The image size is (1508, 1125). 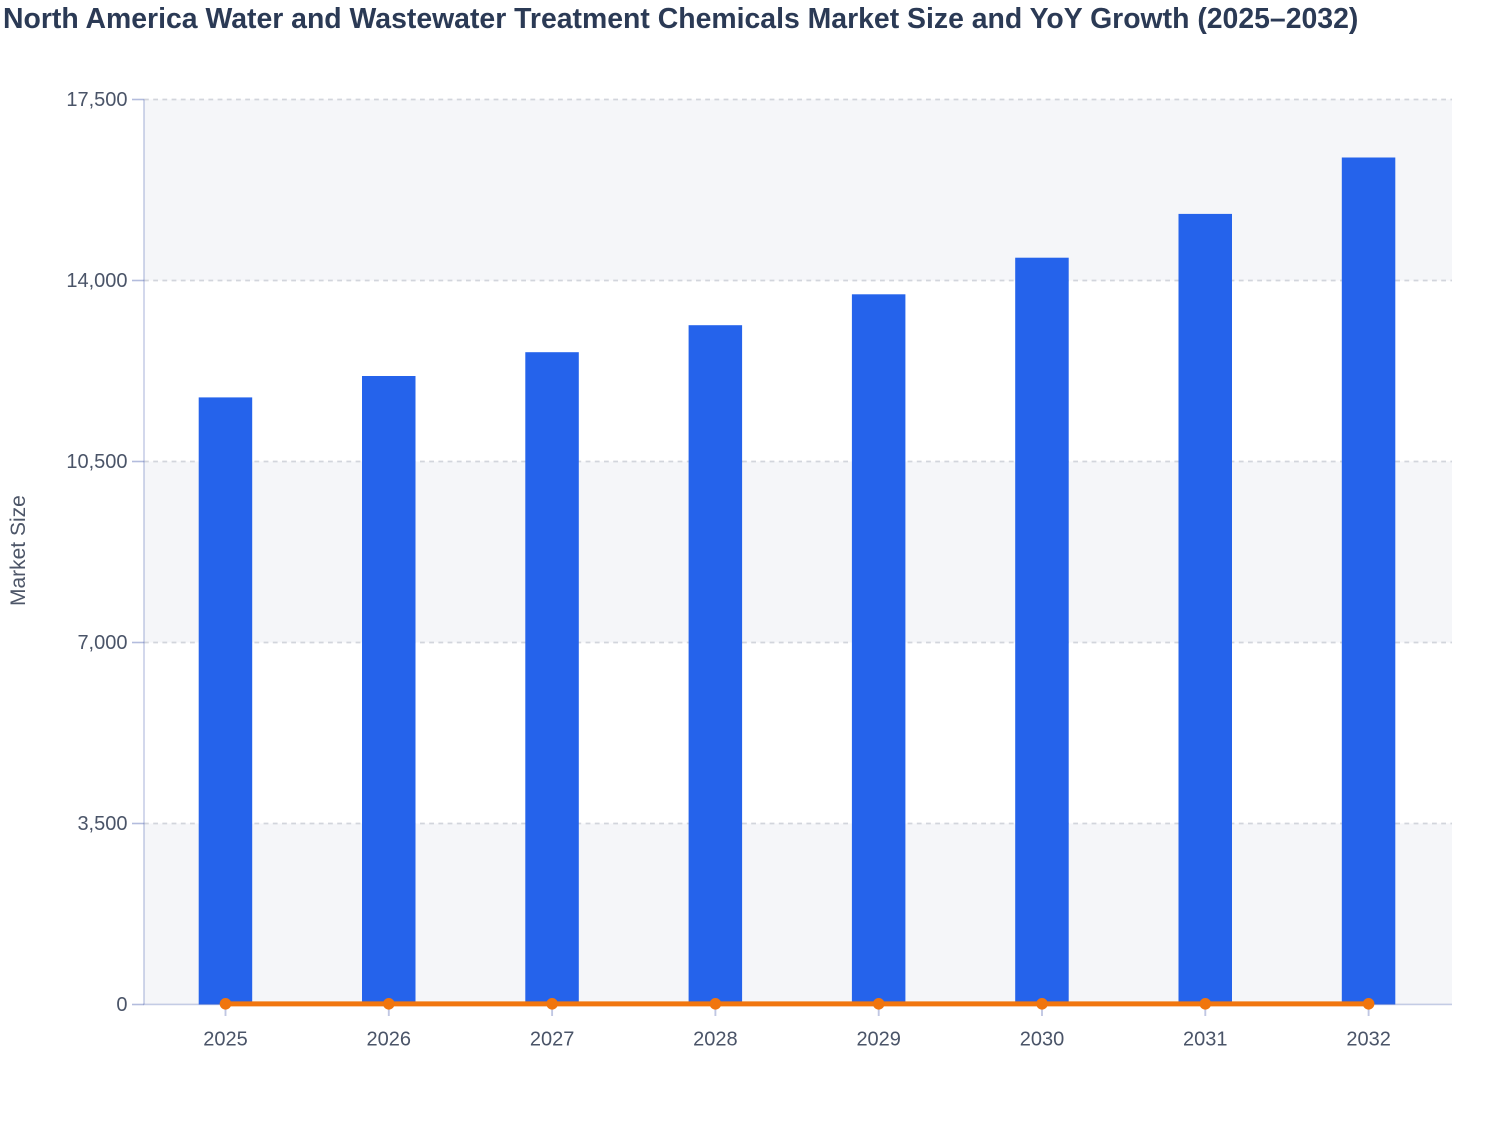 I want to click on svg-text: 10,500, so click(x=96, y=462).